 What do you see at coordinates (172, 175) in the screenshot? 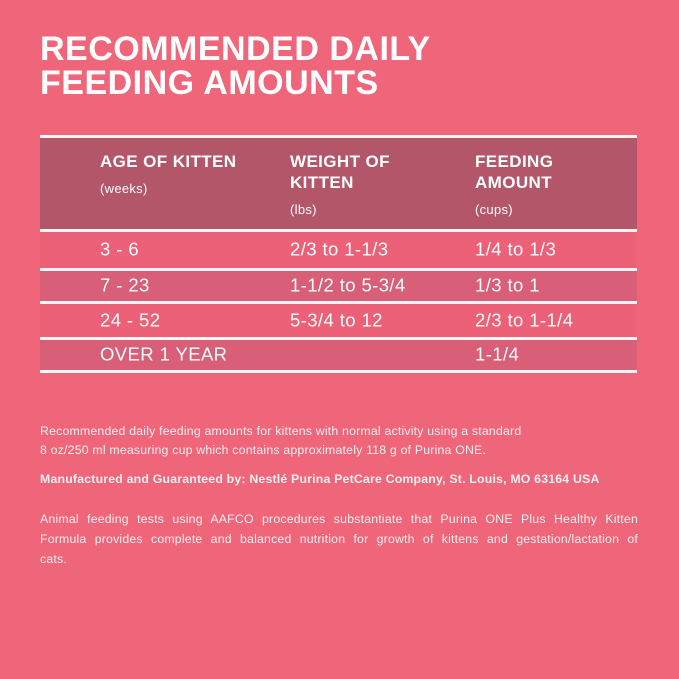
I see `column-header-age: AGE OF KITTEN (weeks)` at bounding box center [172, 175].